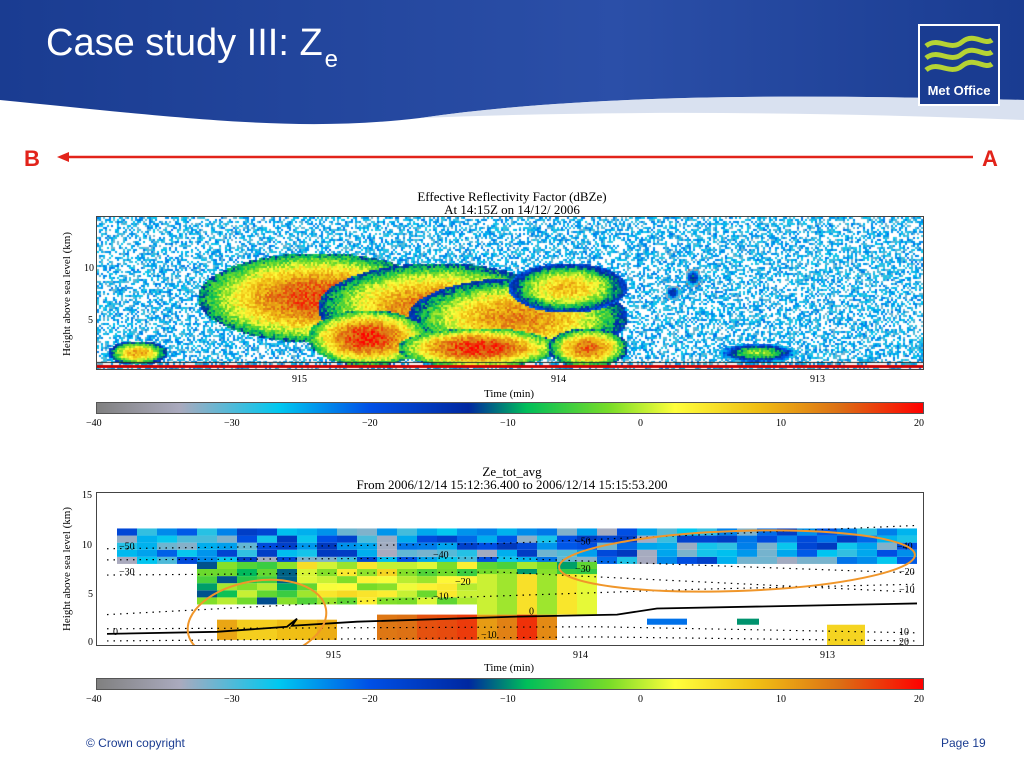  I want to click on colorbar-tick: −40, so click(94, 699).